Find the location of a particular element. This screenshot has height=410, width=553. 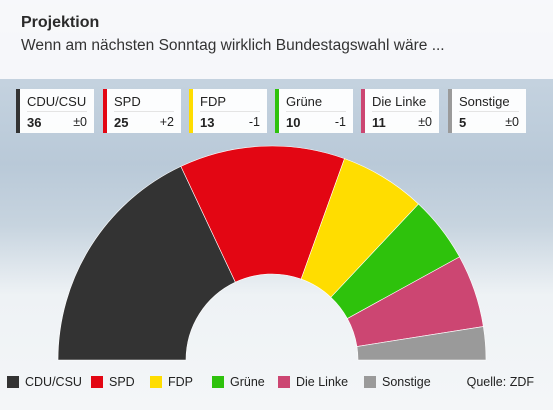

legend-item-gruene: Grüne is located at coordinates (238, 382).